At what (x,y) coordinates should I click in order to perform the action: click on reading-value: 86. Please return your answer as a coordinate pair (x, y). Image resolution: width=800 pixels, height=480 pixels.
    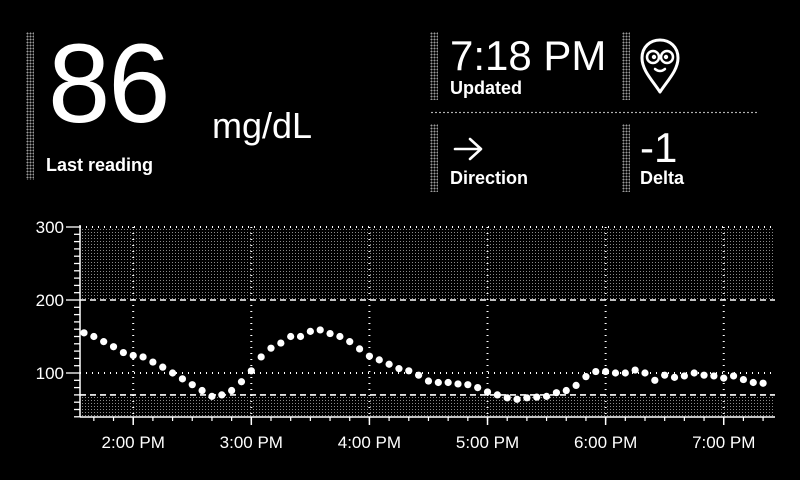
    Looking at the image, I should click on (109, 83).